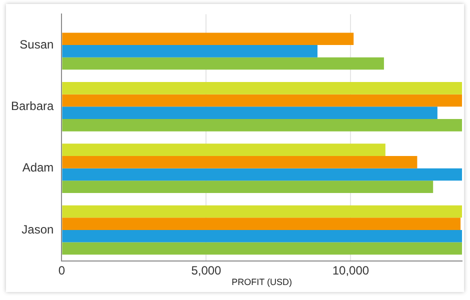 This screenshot has width=470, height=300. Describe the element at coordinates (262, 282) in the screenshot. I see `x-axis-title: PROFIT (USD)` at that location.